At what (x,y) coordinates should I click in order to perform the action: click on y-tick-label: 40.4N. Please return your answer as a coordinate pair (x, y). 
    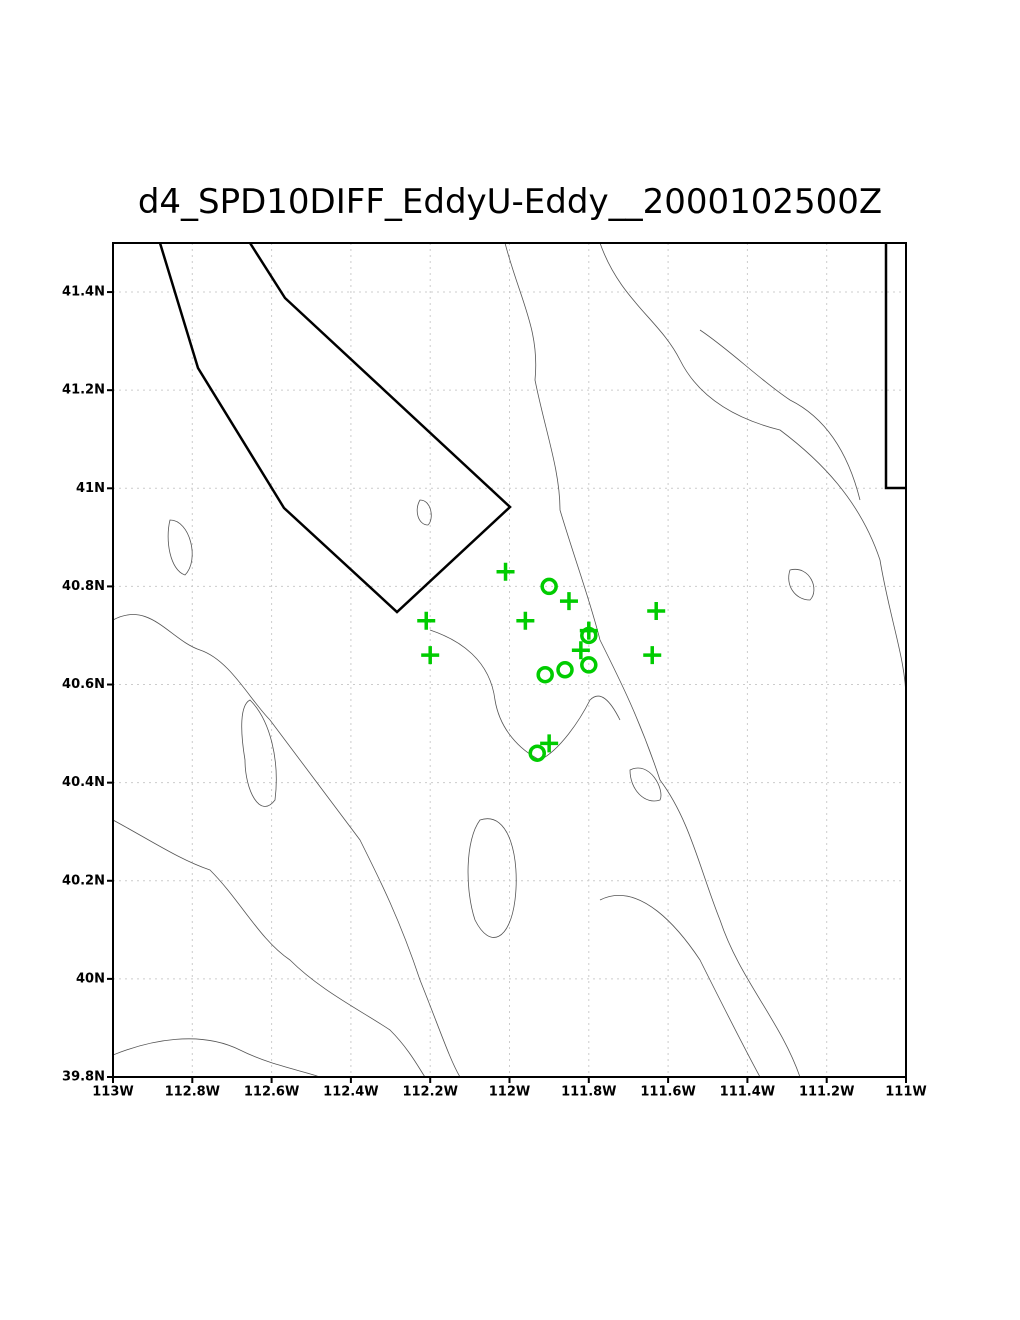
    Looking at the image, I should click on (83, 782).